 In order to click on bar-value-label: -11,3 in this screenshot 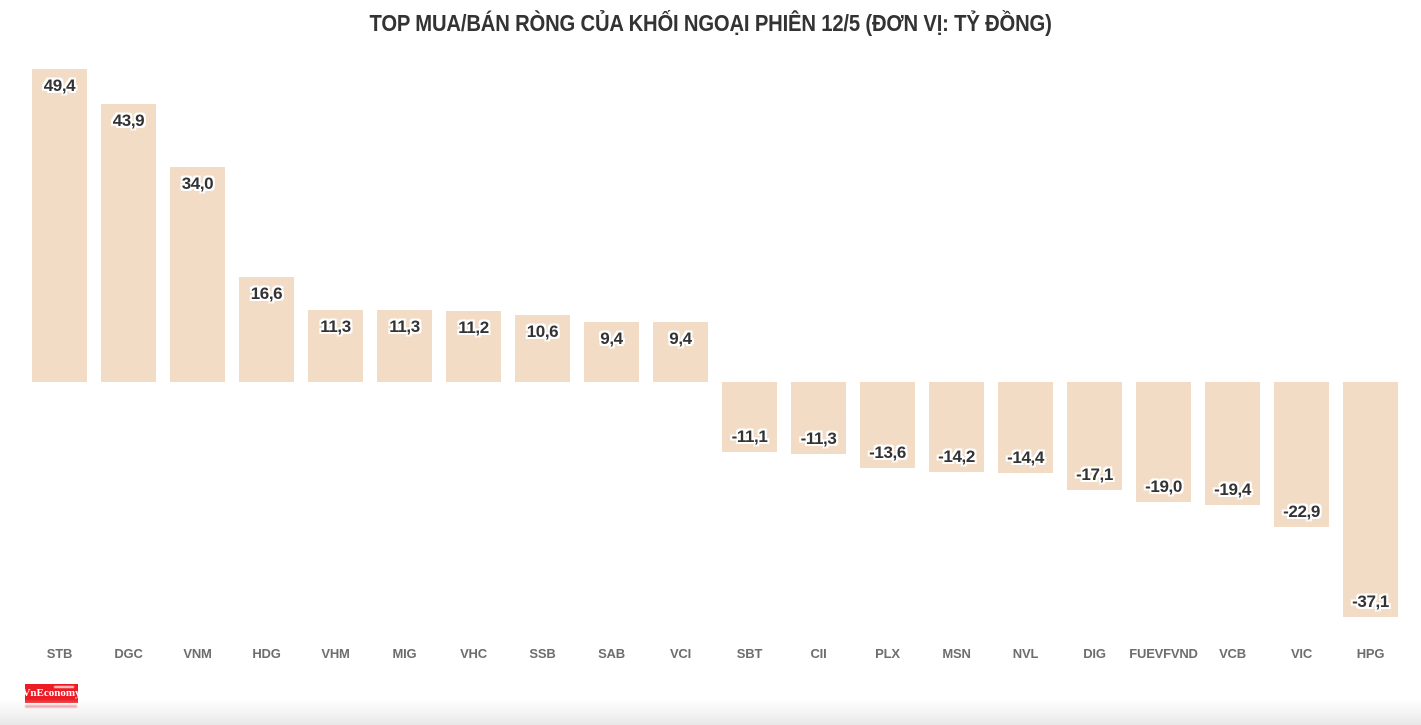, I will do `click(818, 438)`.